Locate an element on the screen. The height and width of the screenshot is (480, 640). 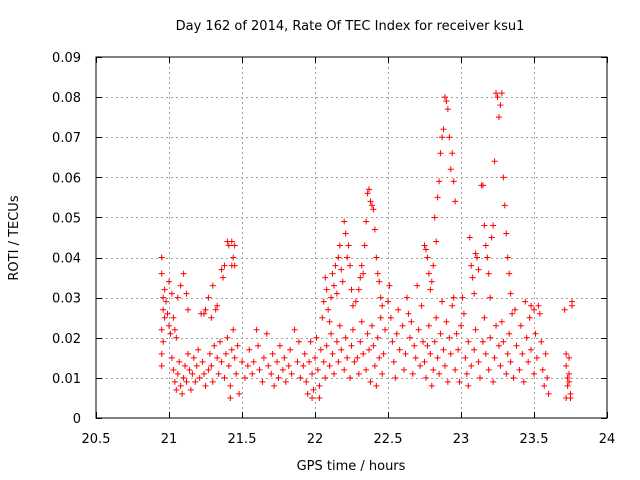
y-tick-label: 0.05 is located at coordinates (66, 218).